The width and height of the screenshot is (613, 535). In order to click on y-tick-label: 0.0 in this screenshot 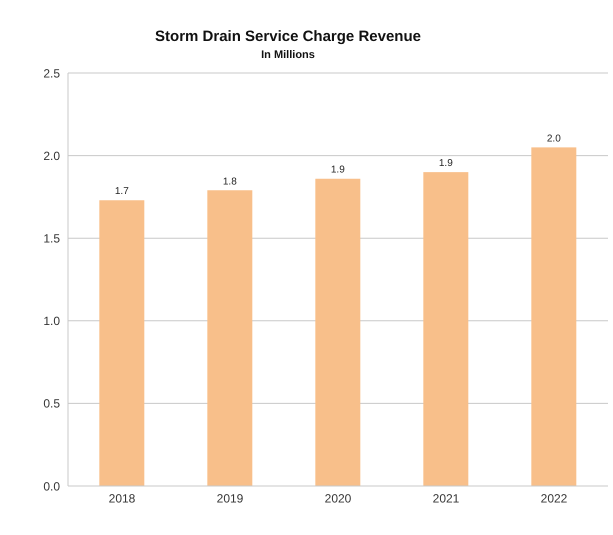, I will do `click(51, 486)`.